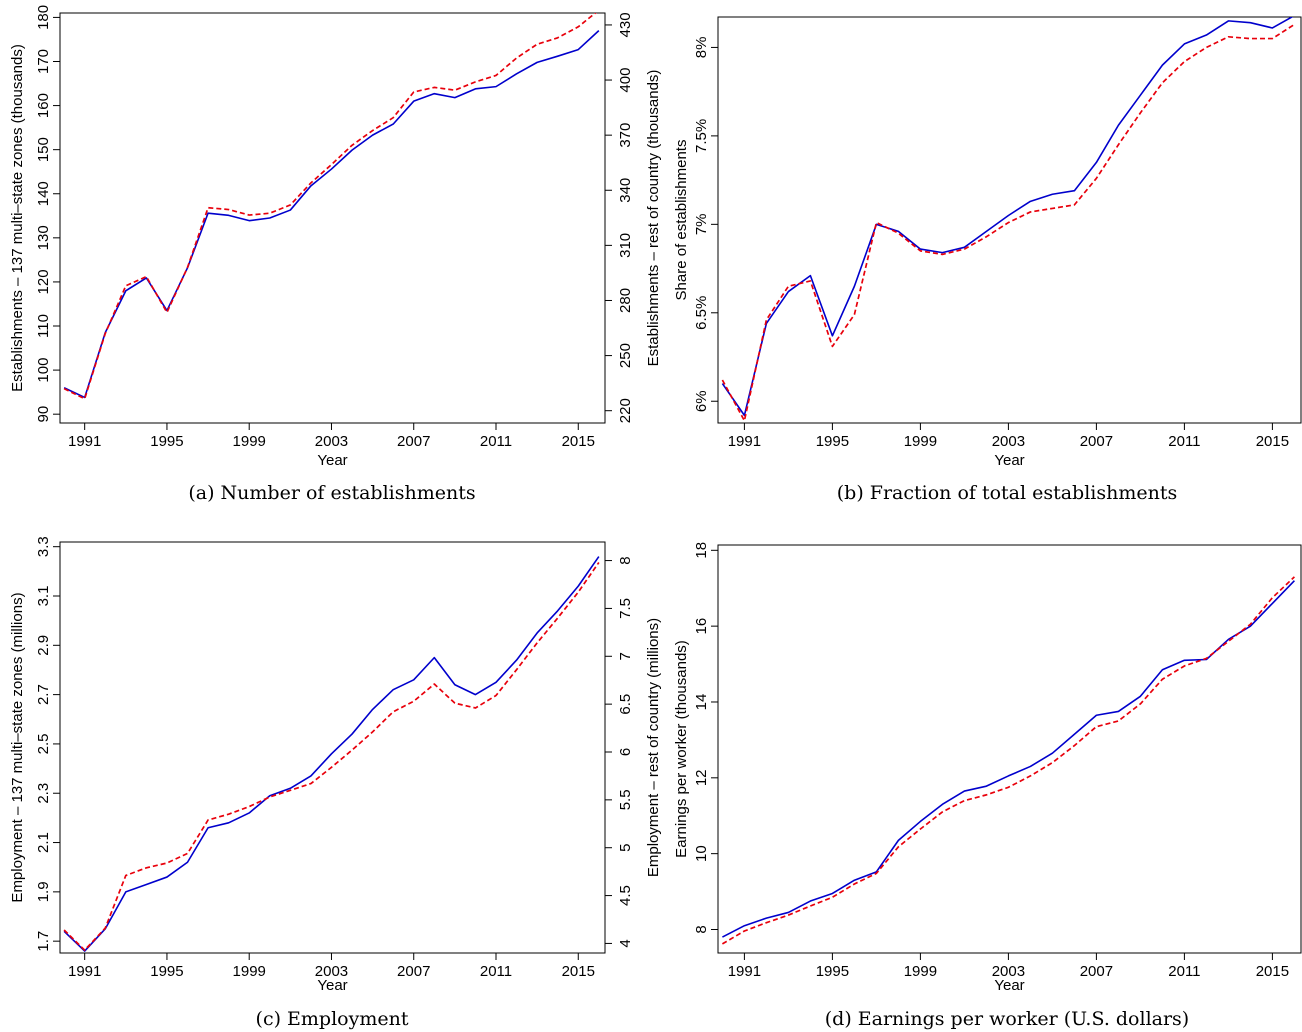 Image resolution: width=1302 pixels, height=1032 pixels. I want to click on y-tick-label: 2.1, so click(43, 842).